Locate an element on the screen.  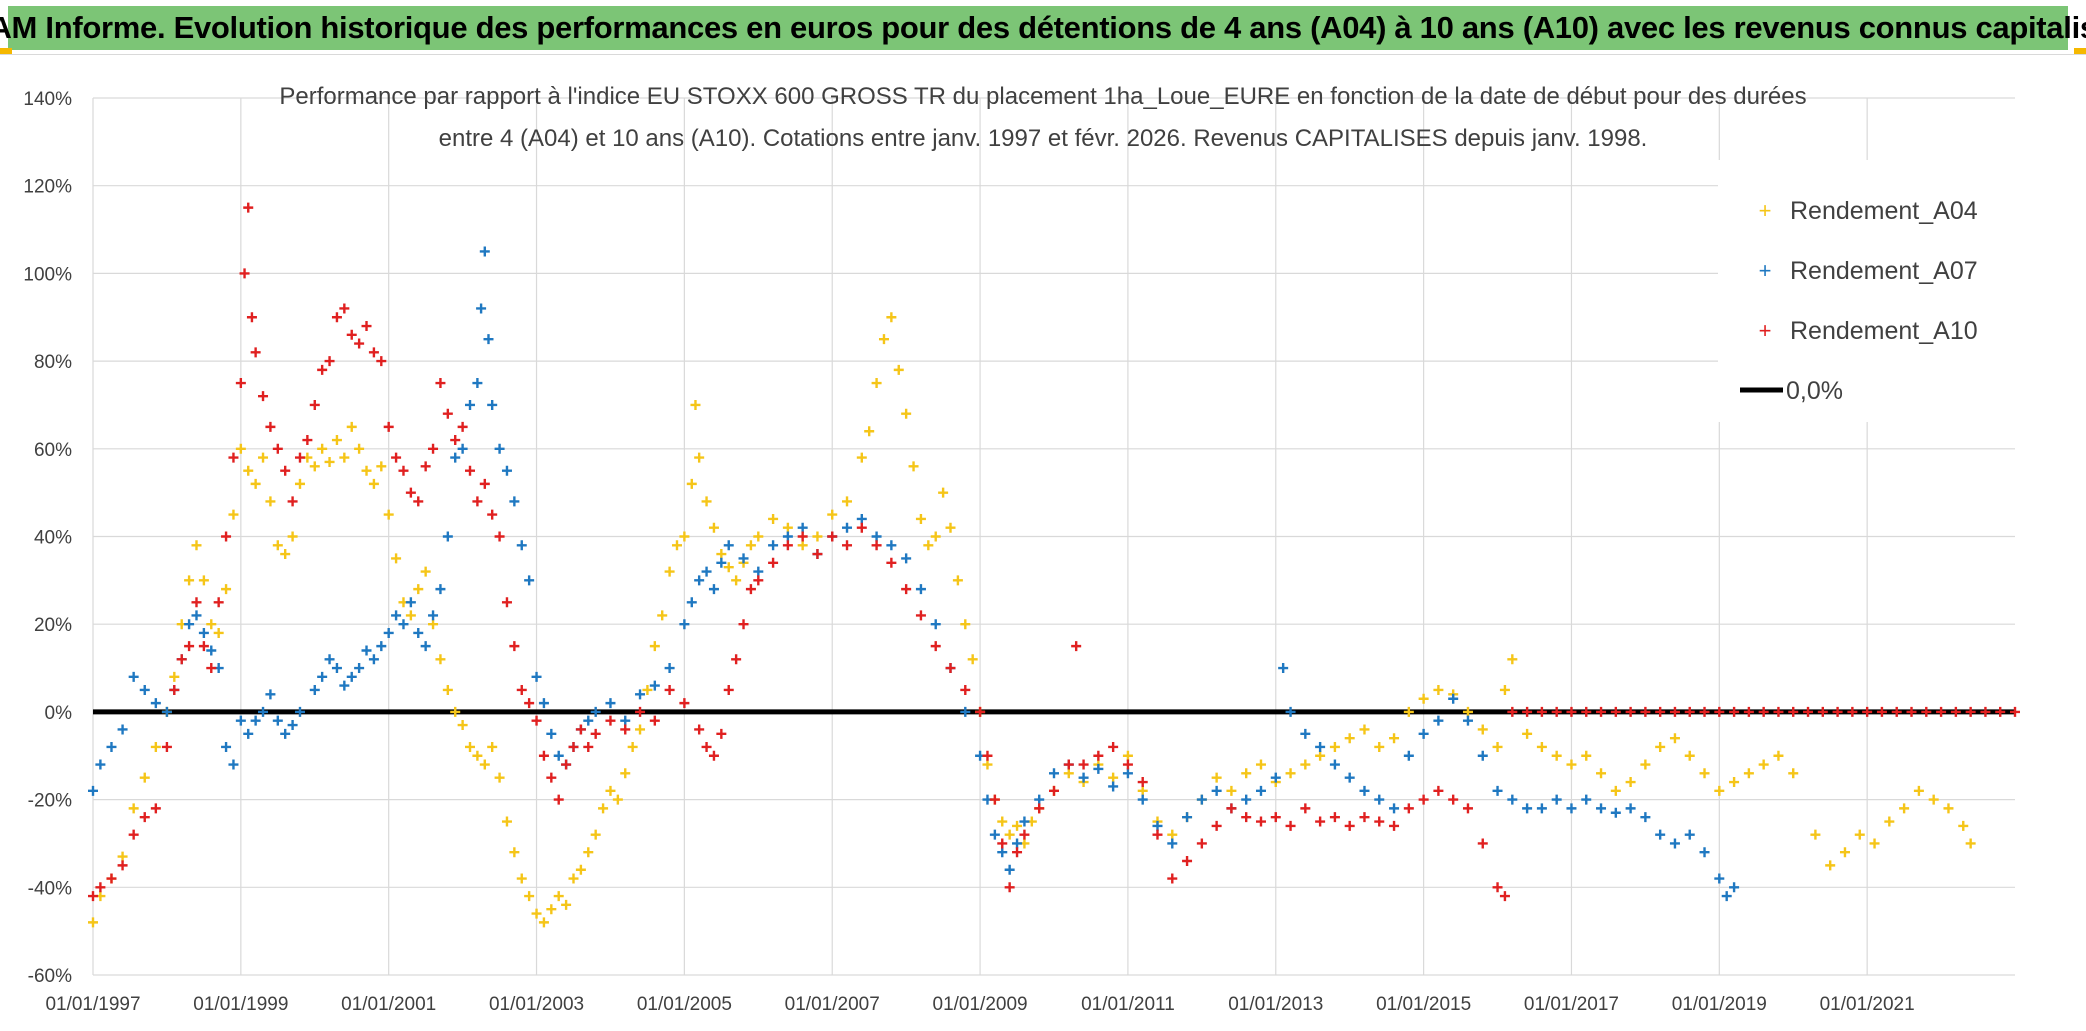
legend-entry-a10: + Rendement_A10 is located at coordinates (1868, 331).